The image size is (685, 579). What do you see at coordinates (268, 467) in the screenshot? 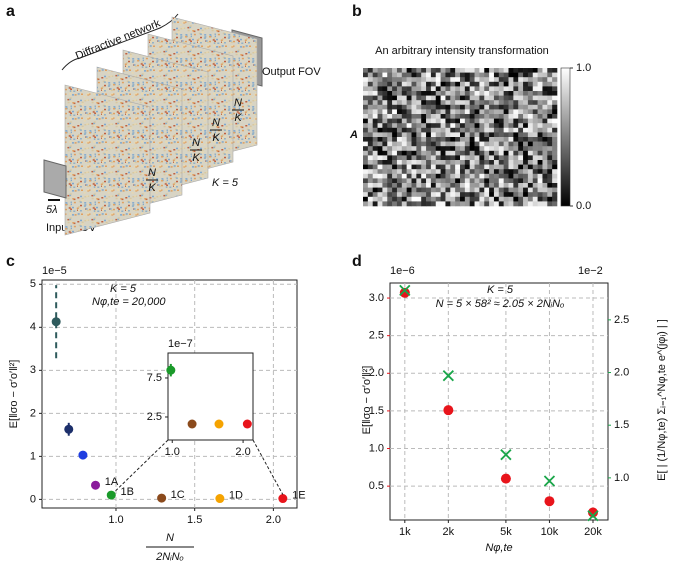
I see `zoom-connector` at bounding box center [268, 467].